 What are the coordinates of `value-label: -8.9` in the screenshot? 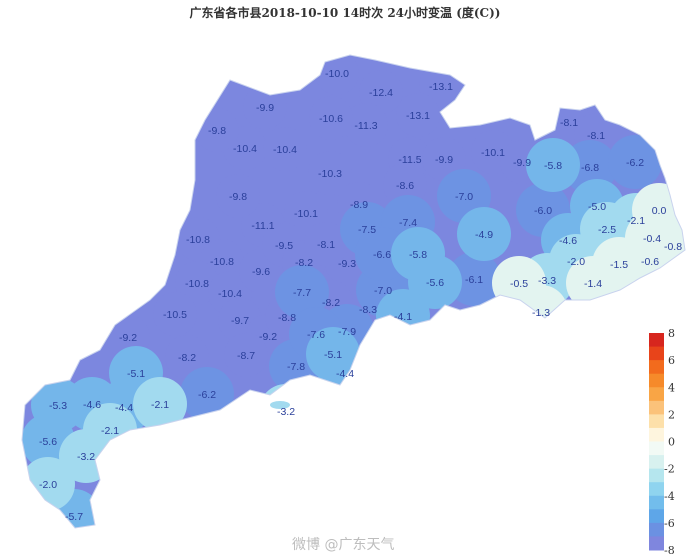 It's located at (359, 205).